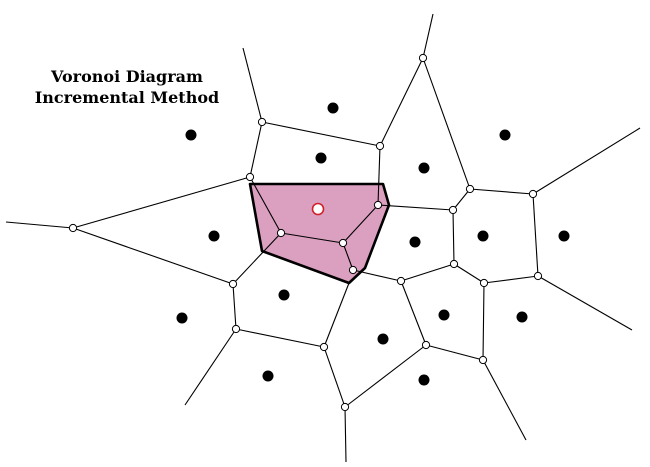 The image size is (650, 467). I want to click on new-voronoi-cell, so click(319, 233).